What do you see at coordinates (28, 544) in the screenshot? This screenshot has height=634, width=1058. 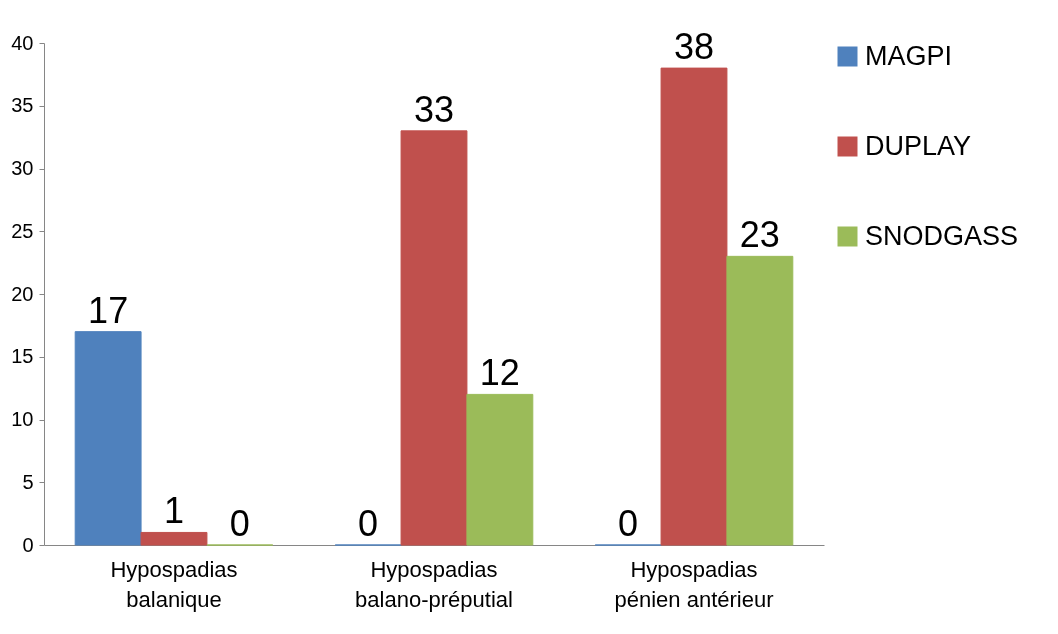 I see `y-tick-label: 0` at bounding box center [28, 544].